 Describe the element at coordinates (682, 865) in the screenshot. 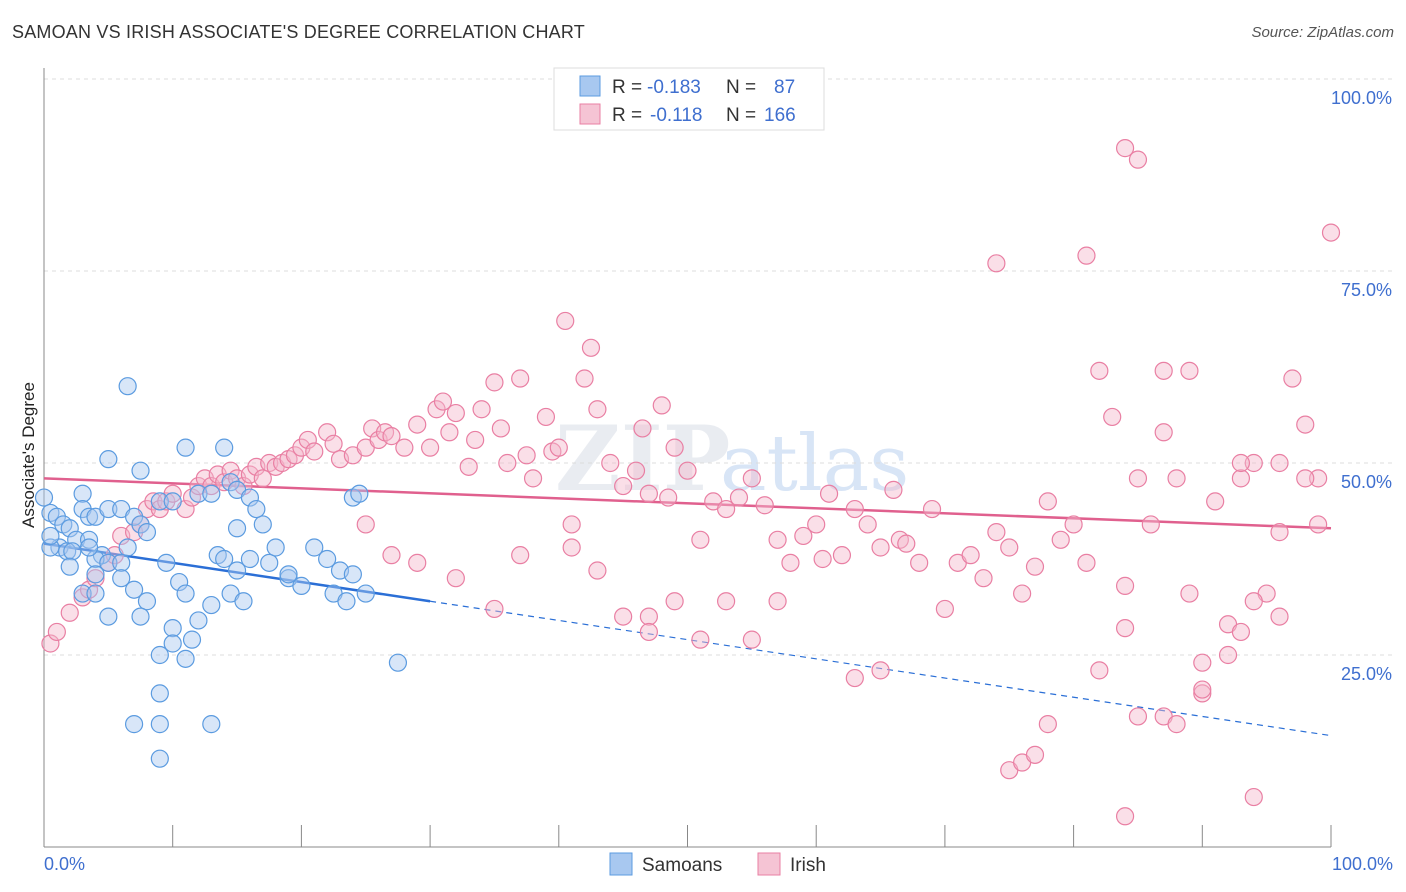

I see `legend-samoans-label: Samoans` at that location.